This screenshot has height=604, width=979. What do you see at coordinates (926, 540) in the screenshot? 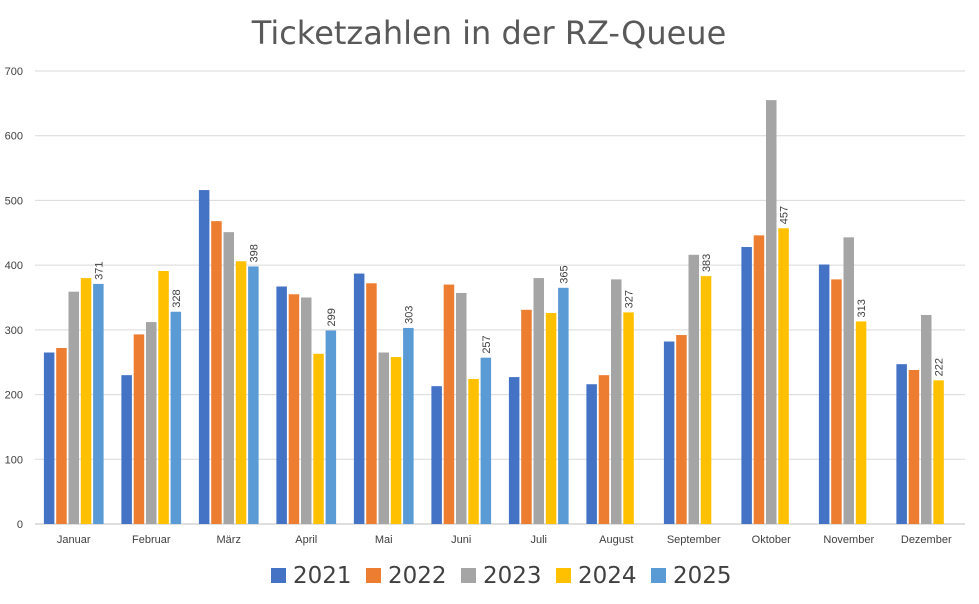
I see `x-tick-label-dezember: Dezember` at bounding box center [926, 540].